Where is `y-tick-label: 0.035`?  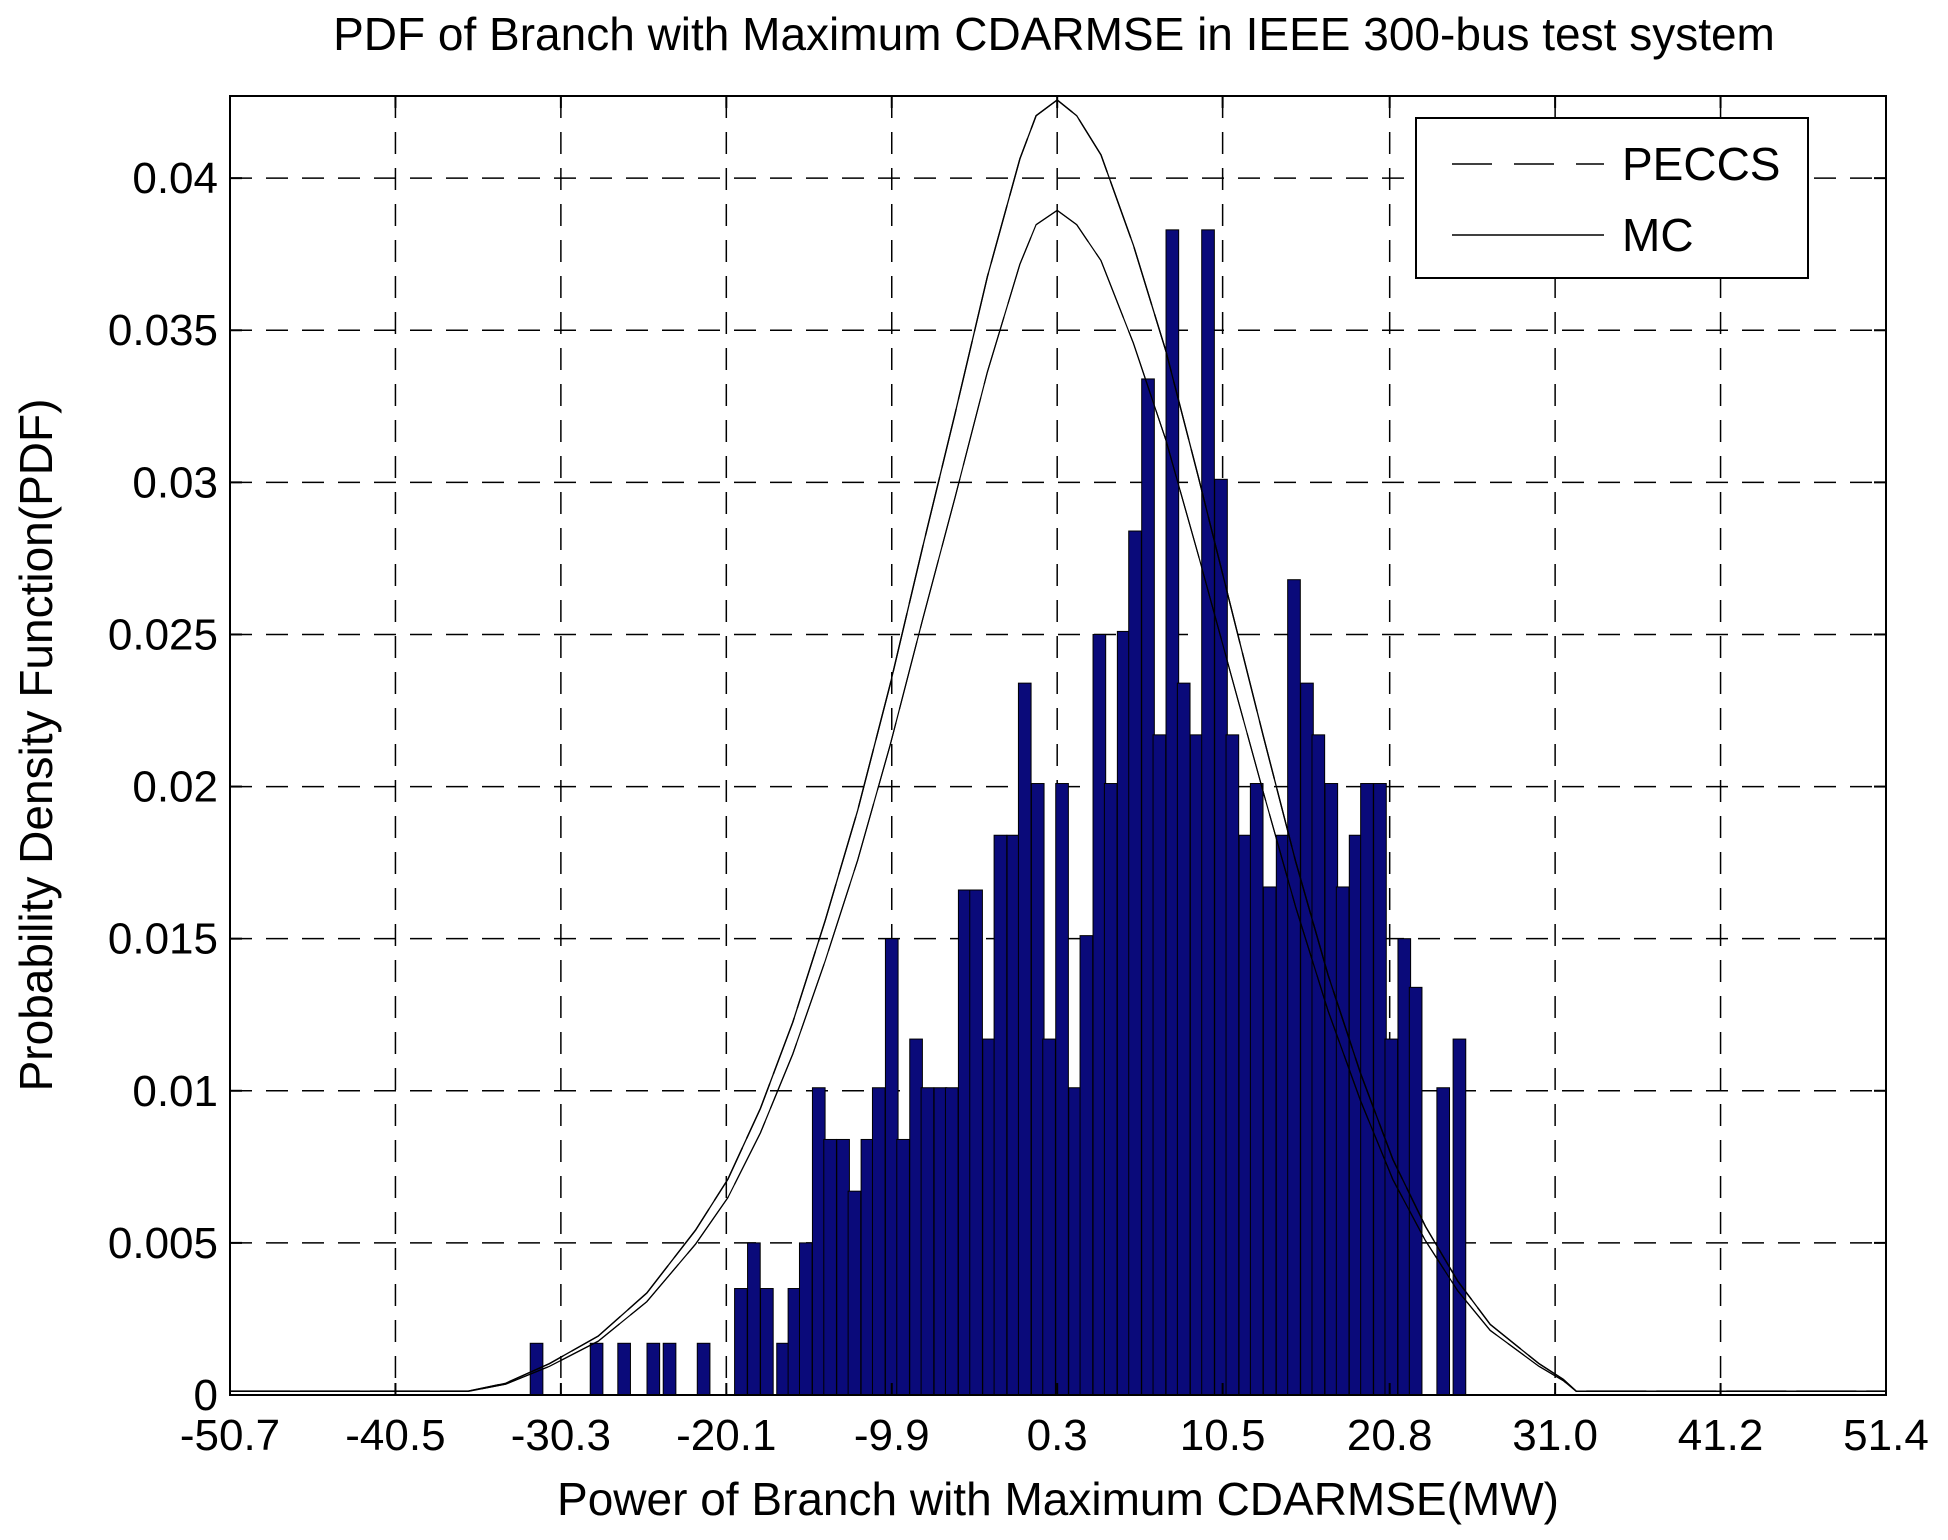 y-tick-label: 0.035 is located at coordinates (163, 330).